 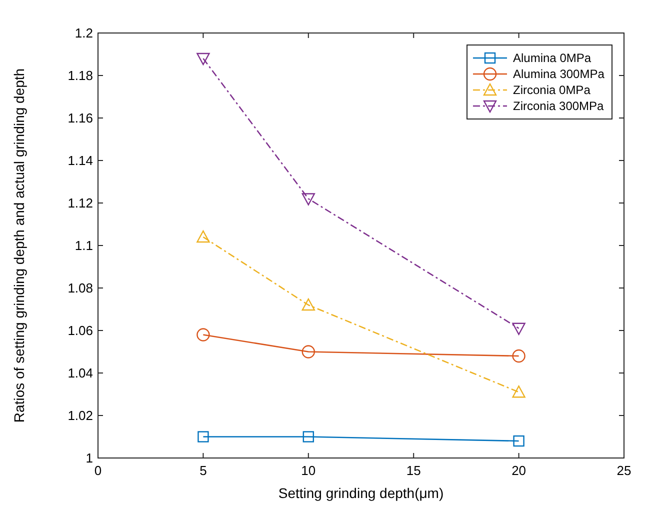 I want to click on x-tick-label: 25, so click(x=624, y=470).